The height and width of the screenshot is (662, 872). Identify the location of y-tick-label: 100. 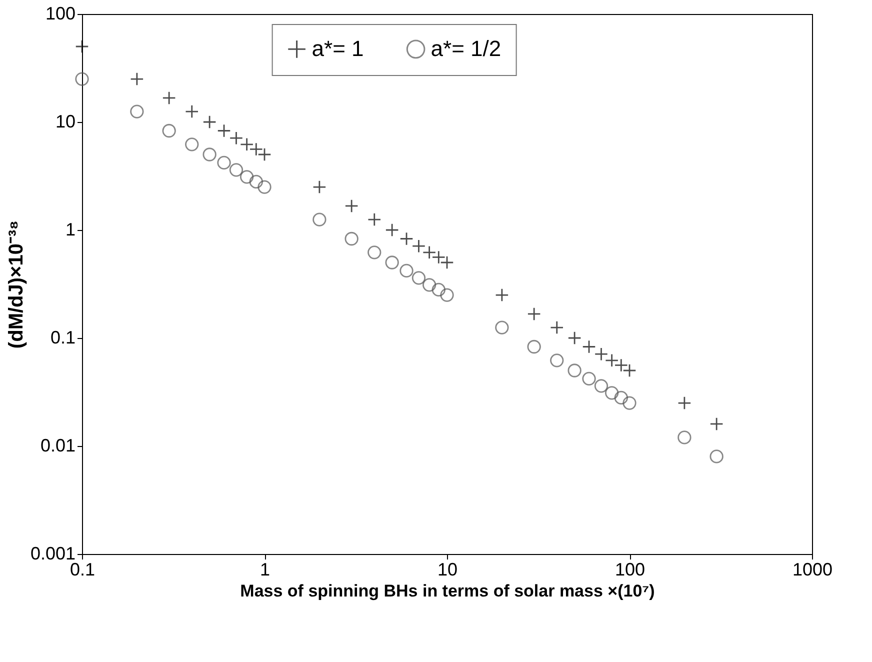
(60, 14).